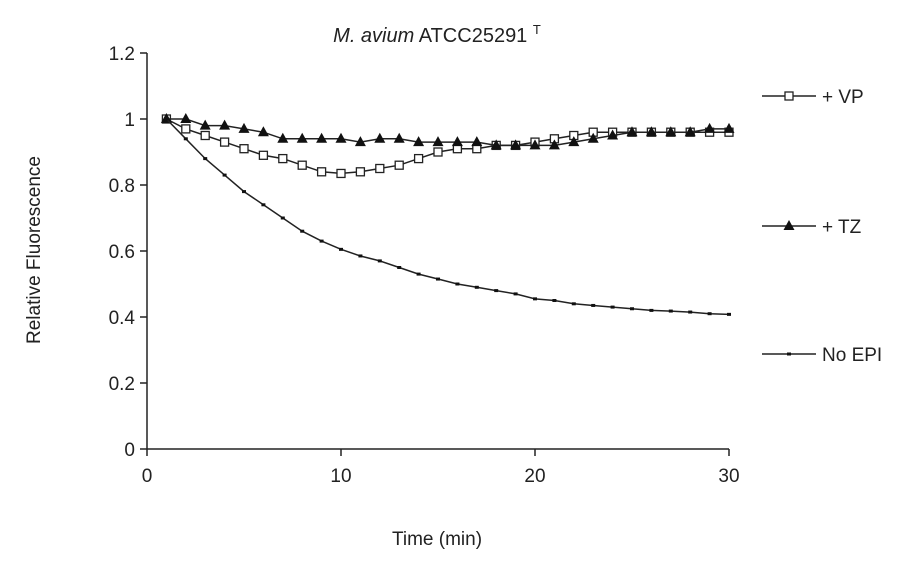 The image size is (909, 565). I want to click on chart-title-strain: ATCC25291, so click(473, 36).